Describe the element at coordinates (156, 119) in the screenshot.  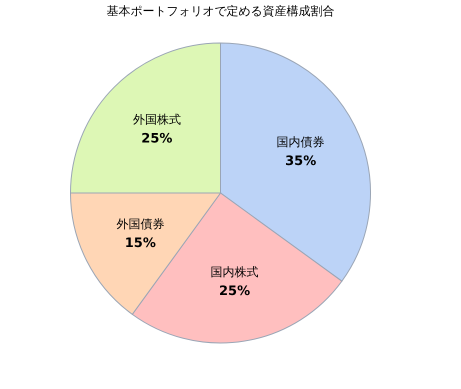
I see `slice-label: 外国株式` at that location.